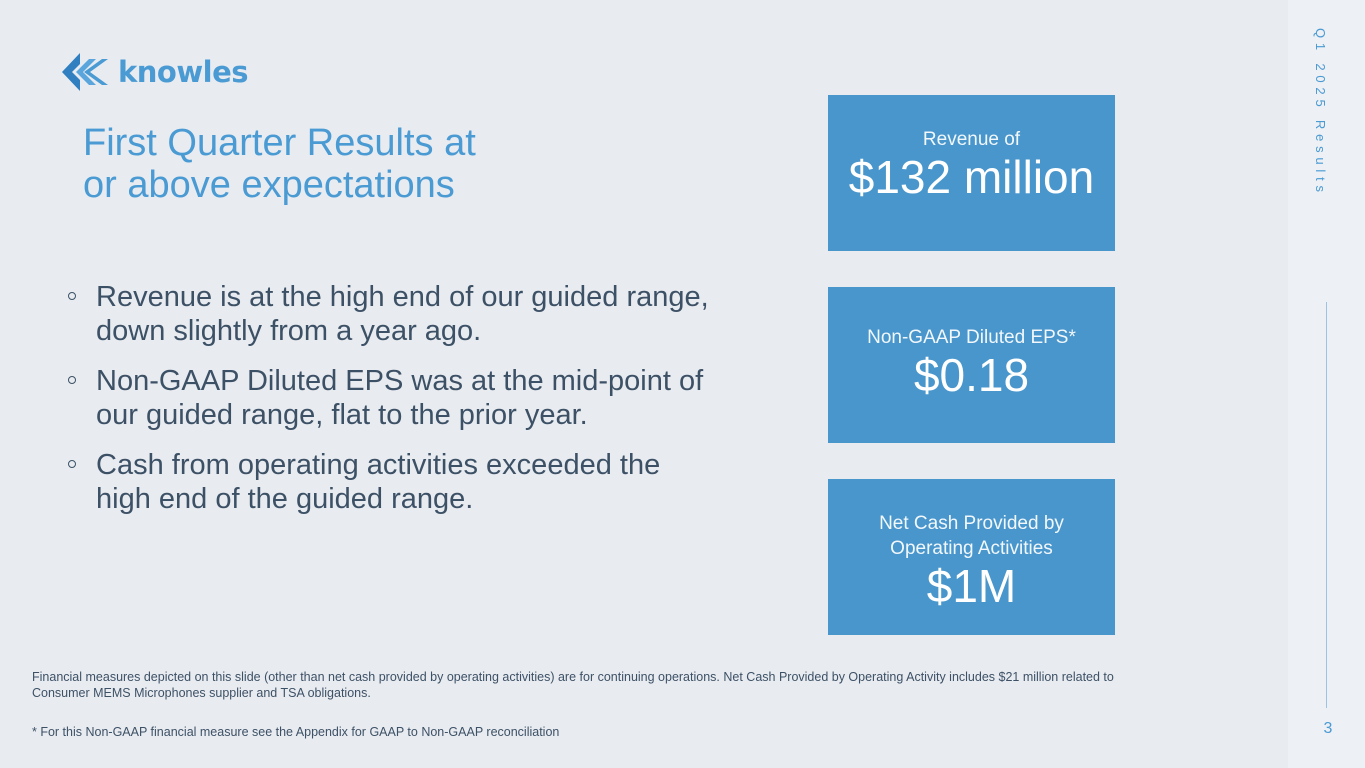 This screenshot has height=768, width=1365. Describe the element at coordinates (1320, 112) in the screenshot. I see `sidebar-section-label: Q1 2025 Results` at that location.